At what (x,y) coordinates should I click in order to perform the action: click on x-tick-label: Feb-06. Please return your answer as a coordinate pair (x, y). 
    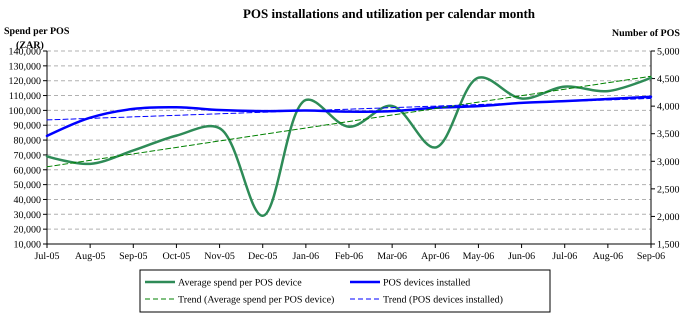
    Looking at the image, I should click on (349, 256).